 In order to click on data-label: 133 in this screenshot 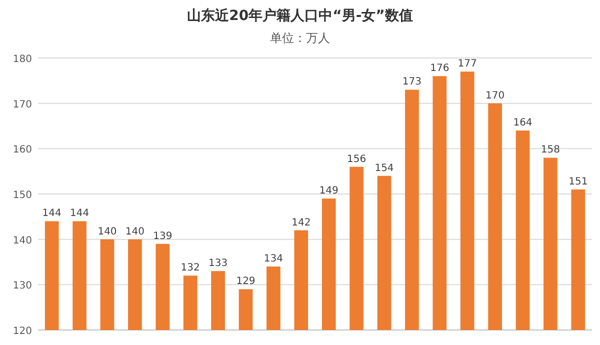, I will do `click(218, 264)`.